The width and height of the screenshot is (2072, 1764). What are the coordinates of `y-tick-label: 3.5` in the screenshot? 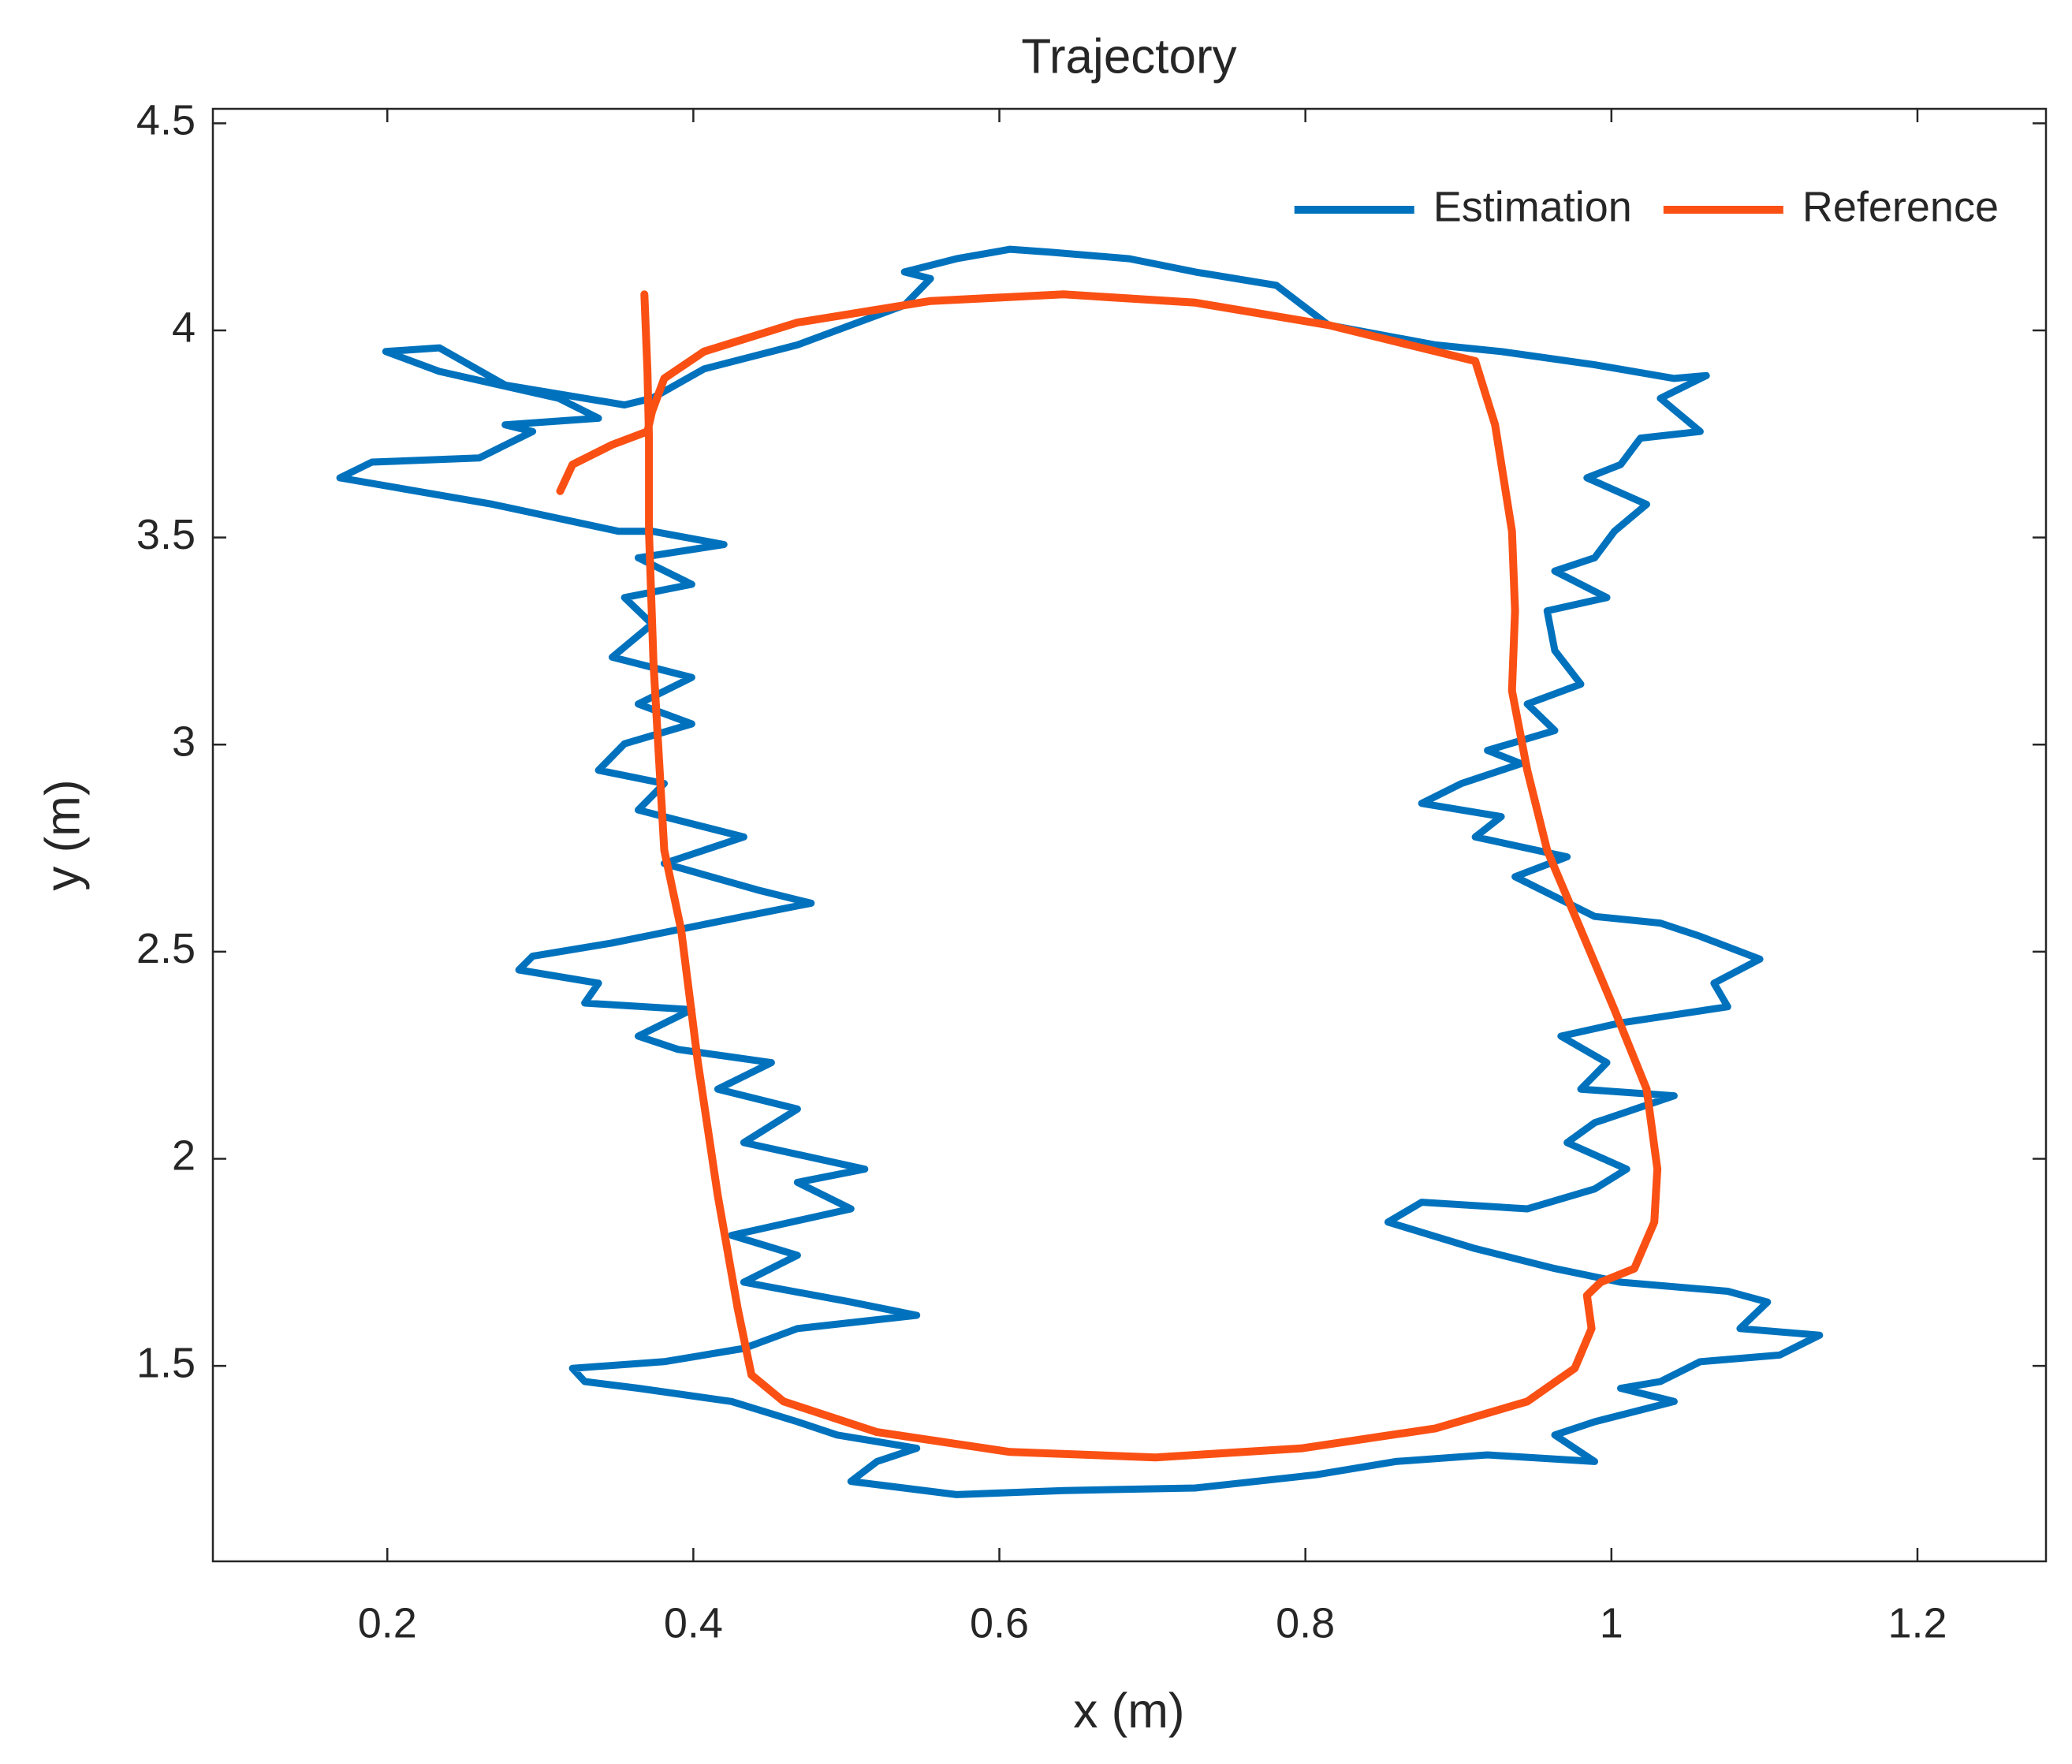 It's located at (166, 534).